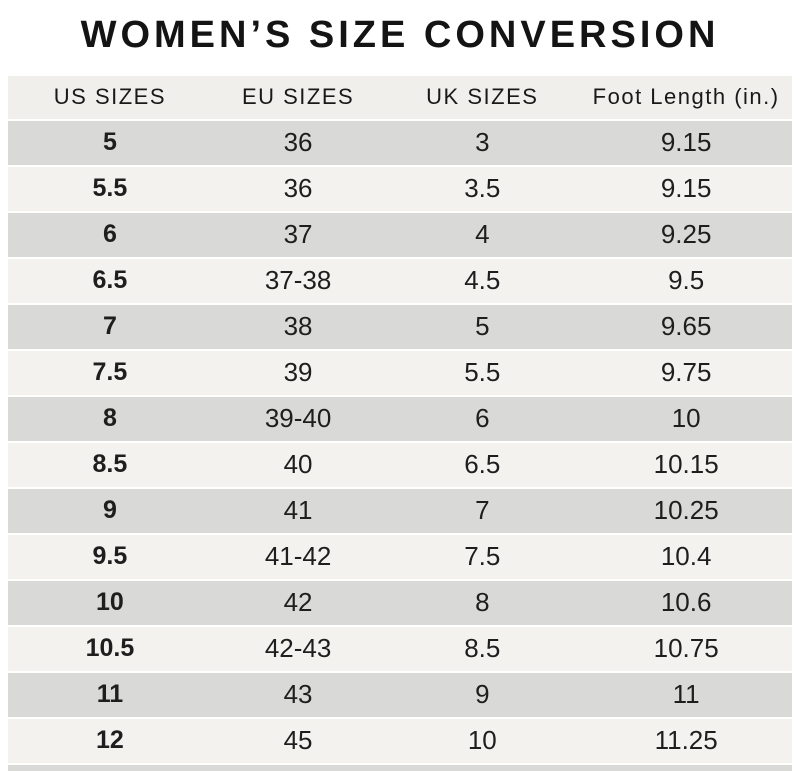 Image resolution: width=800 pixels, height=771 pixels. I want to click on table-row: 5.5 36 3.5 9.15, so click(400, 188).